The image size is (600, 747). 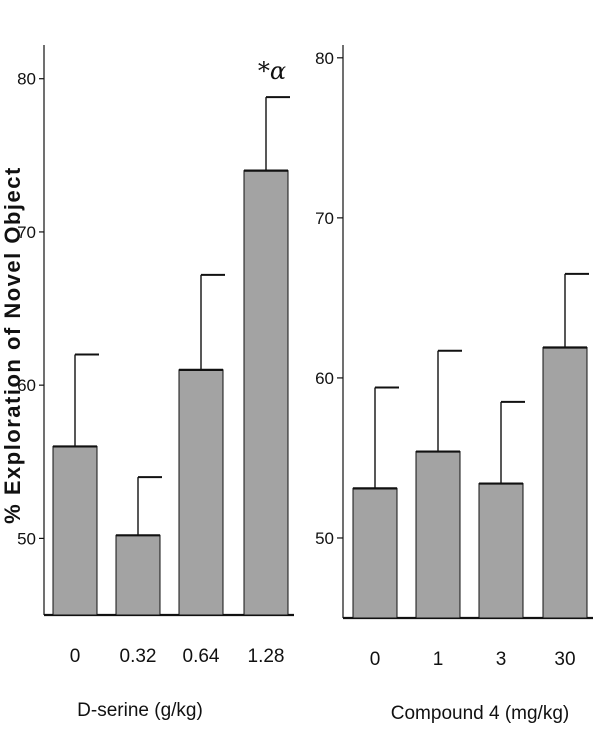 I want to click on y-axis-label: % Exploration of Novel Object, so click(x=12, y=345).